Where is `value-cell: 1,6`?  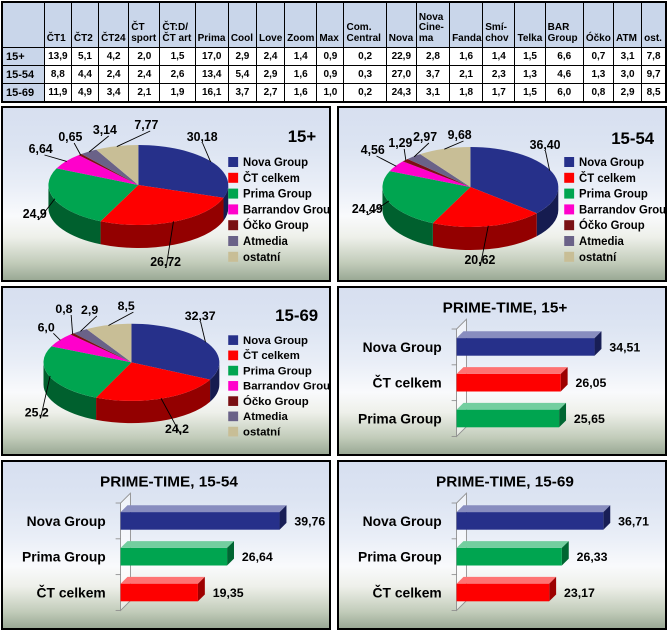 value-cell: 1,6 is located at coordinates (466, 56).